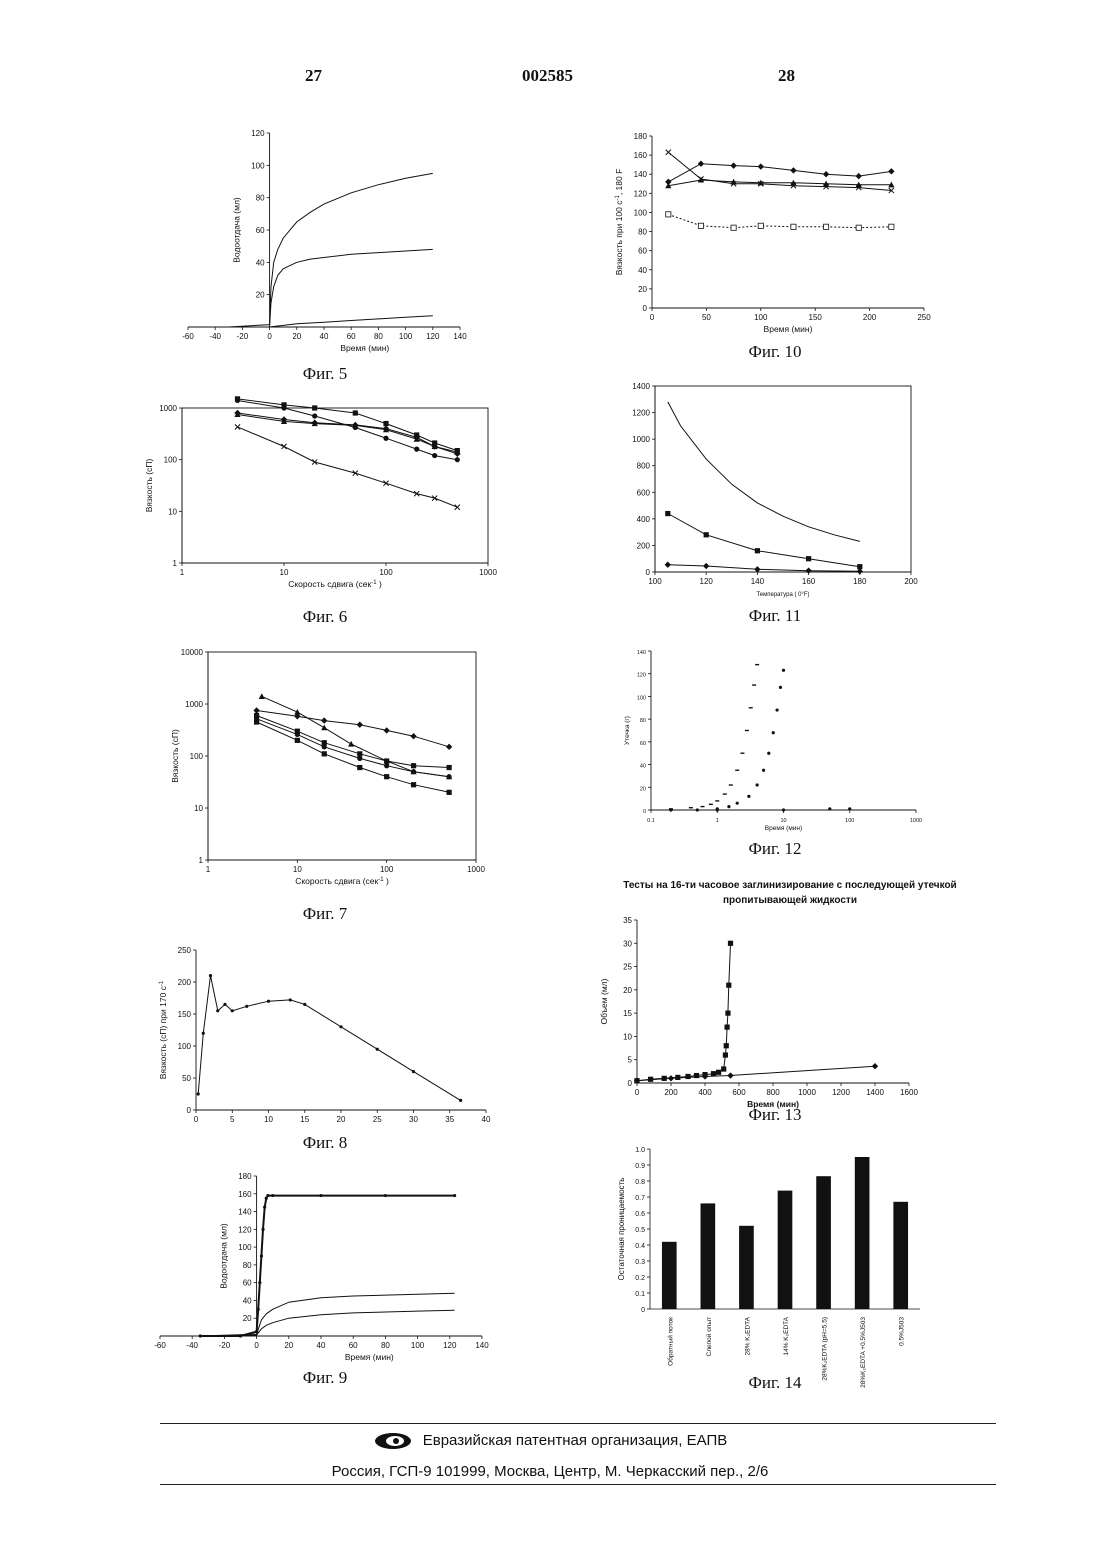 Image resolution: width=1100 pixels, height=1556 pixels. I want to click on fig9-y-label: Водоотдача (мл), so click(224, 1256).